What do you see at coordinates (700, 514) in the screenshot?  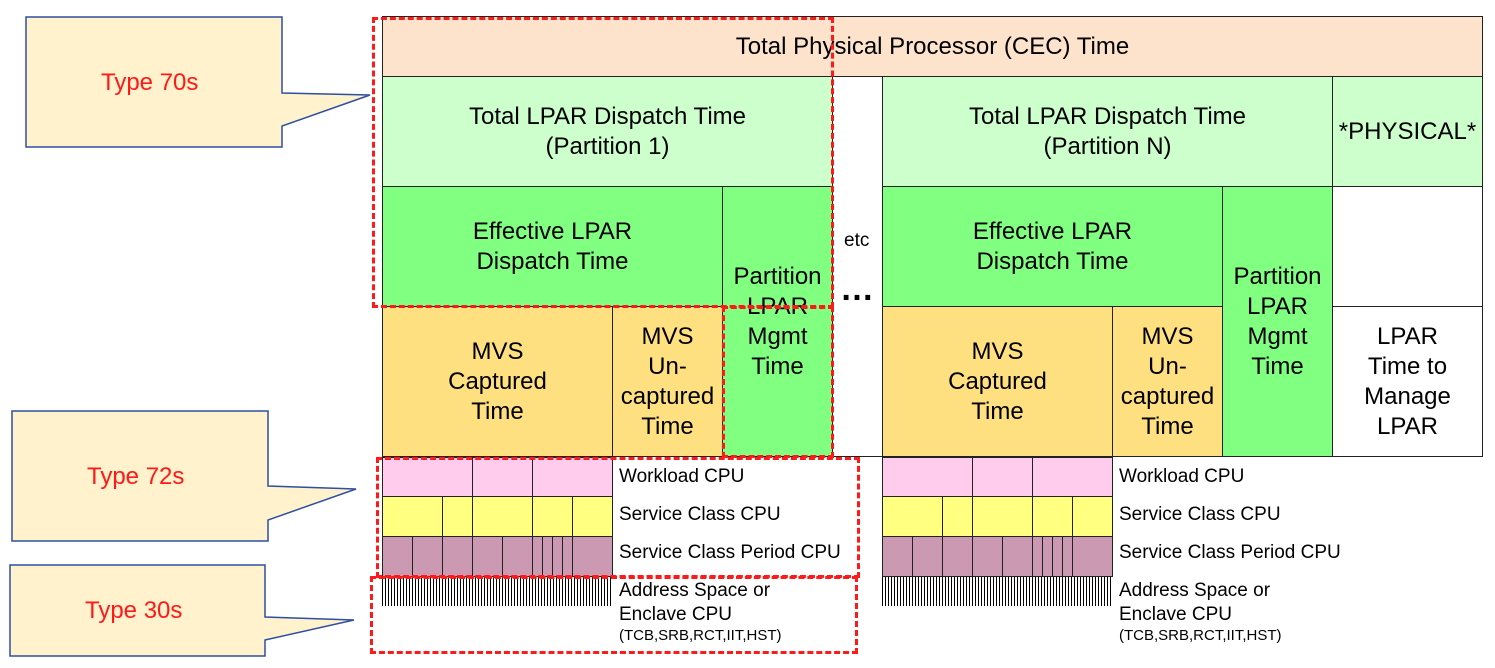 I see `p1-service-class-label: Service Class CPU` at bounding box center [700, 514].